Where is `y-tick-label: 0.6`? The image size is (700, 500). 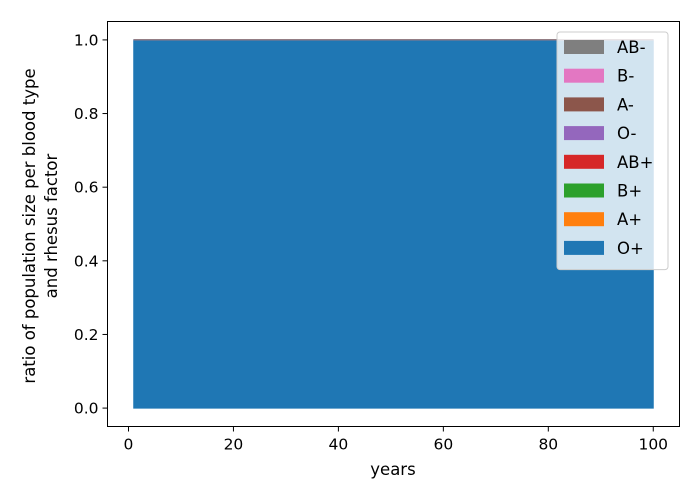 y-tick-label: 0.6 is located at coordinates (86, 188).